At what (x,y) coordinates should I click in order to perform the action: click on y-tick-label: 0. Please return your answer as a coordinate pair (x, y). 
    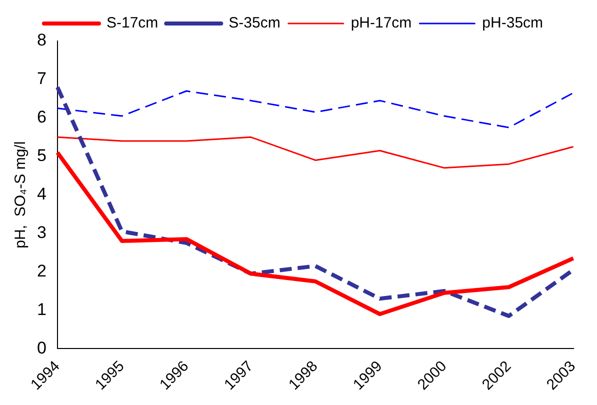
    Looking at the image, I should click on (41, 348).